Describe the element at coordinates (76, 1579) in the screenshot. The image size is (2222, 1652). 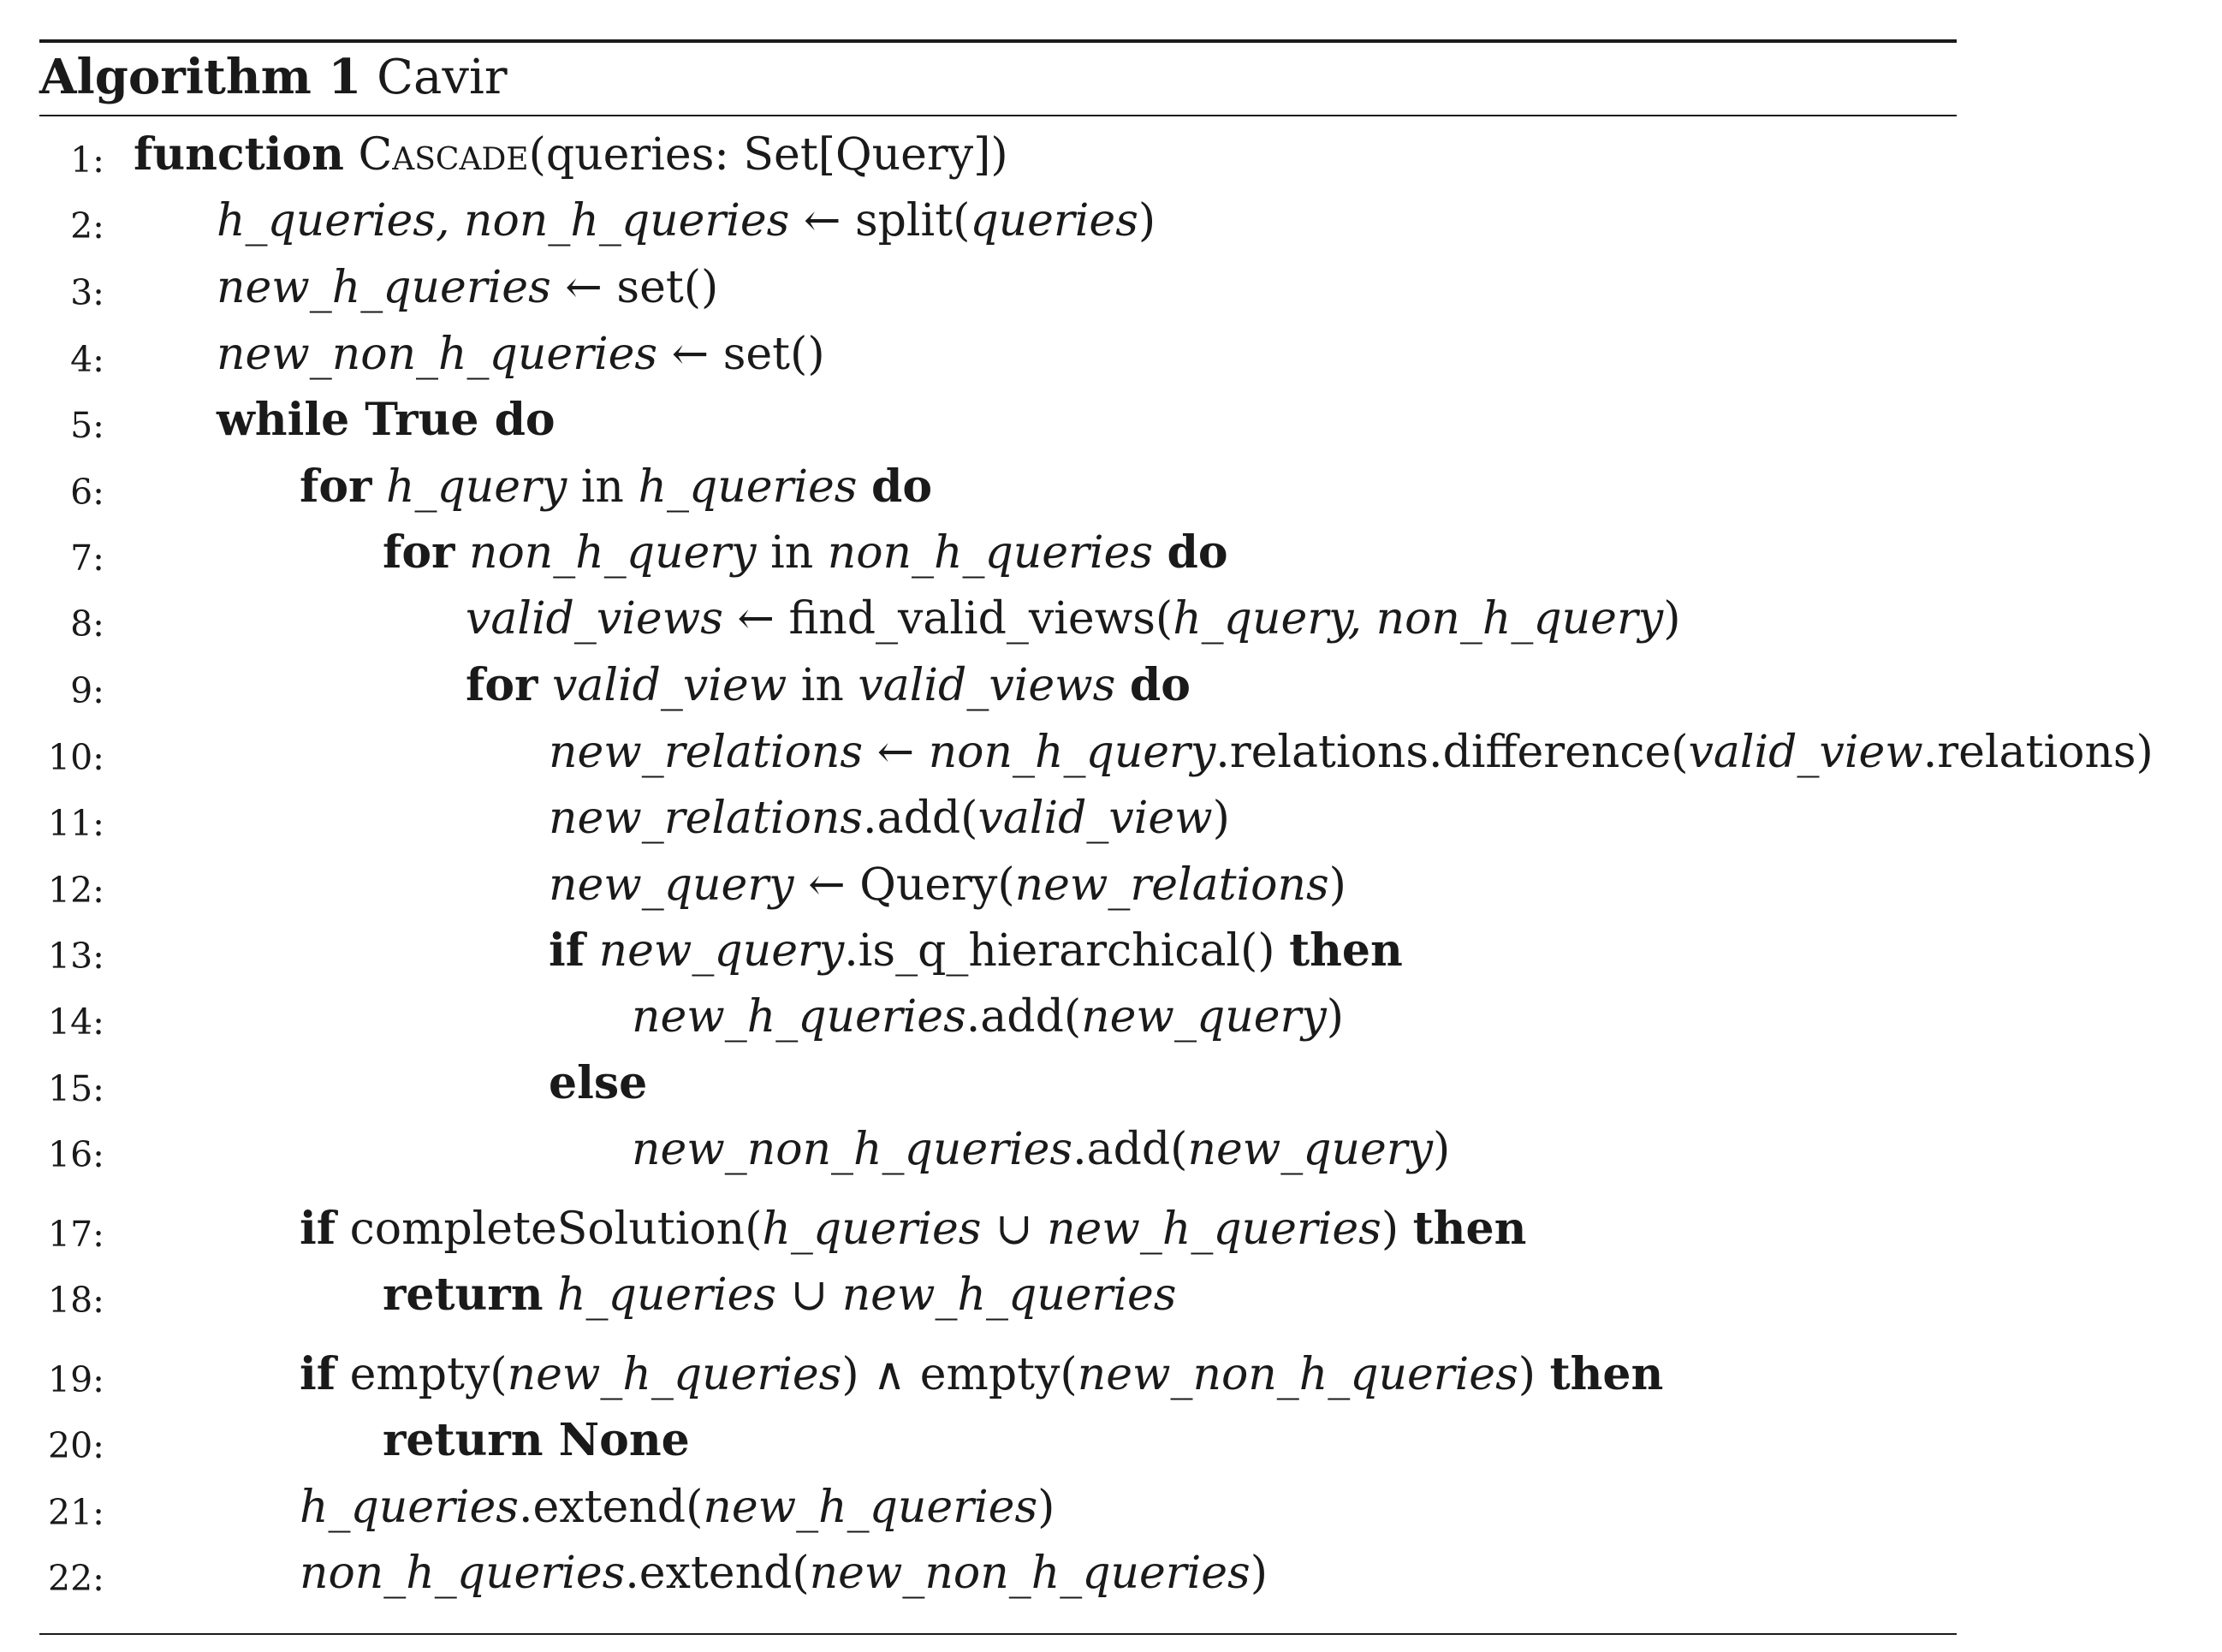
I see `line-number: 22:` at that location.